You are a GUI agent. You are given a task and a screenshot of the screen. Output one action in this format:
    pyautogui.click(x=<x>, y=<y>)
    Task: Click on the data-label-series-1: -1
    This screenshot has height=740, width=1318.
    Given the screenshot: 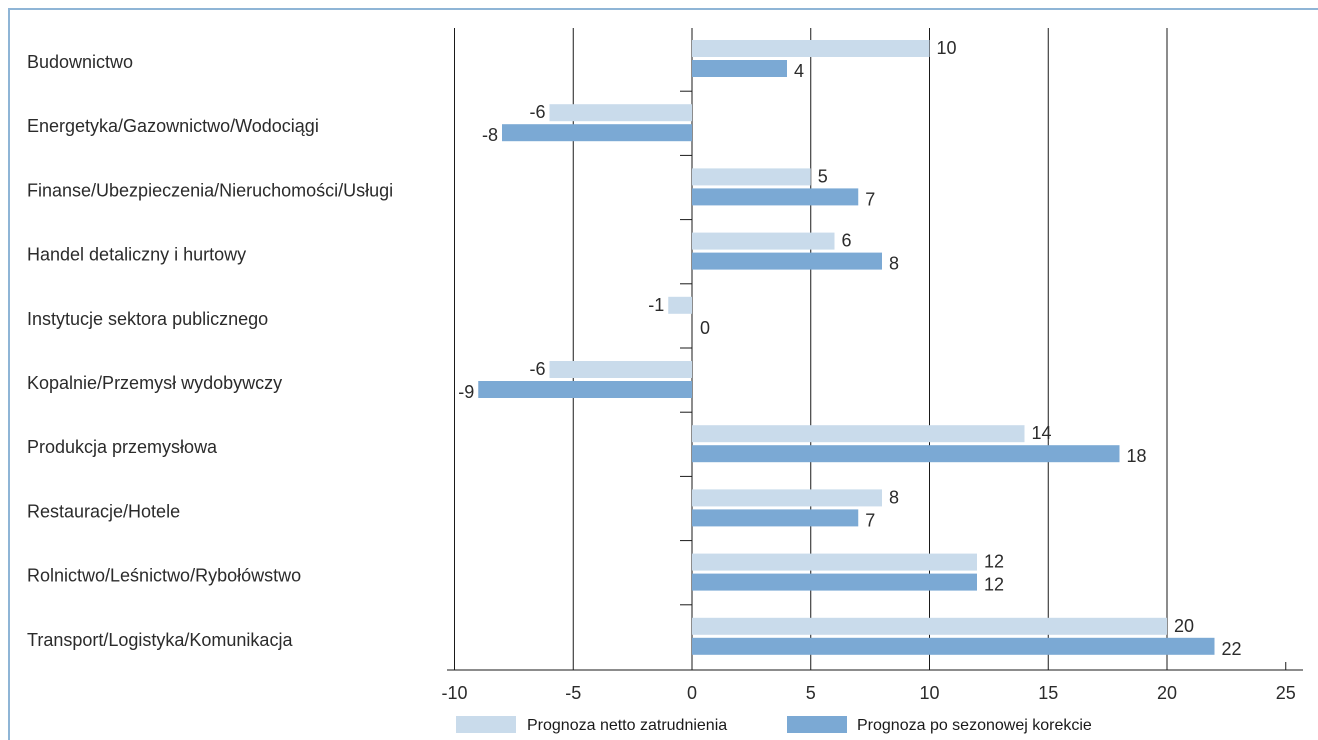 What is the action you would take?
    pyautogui.click(x=656, y=305)
    